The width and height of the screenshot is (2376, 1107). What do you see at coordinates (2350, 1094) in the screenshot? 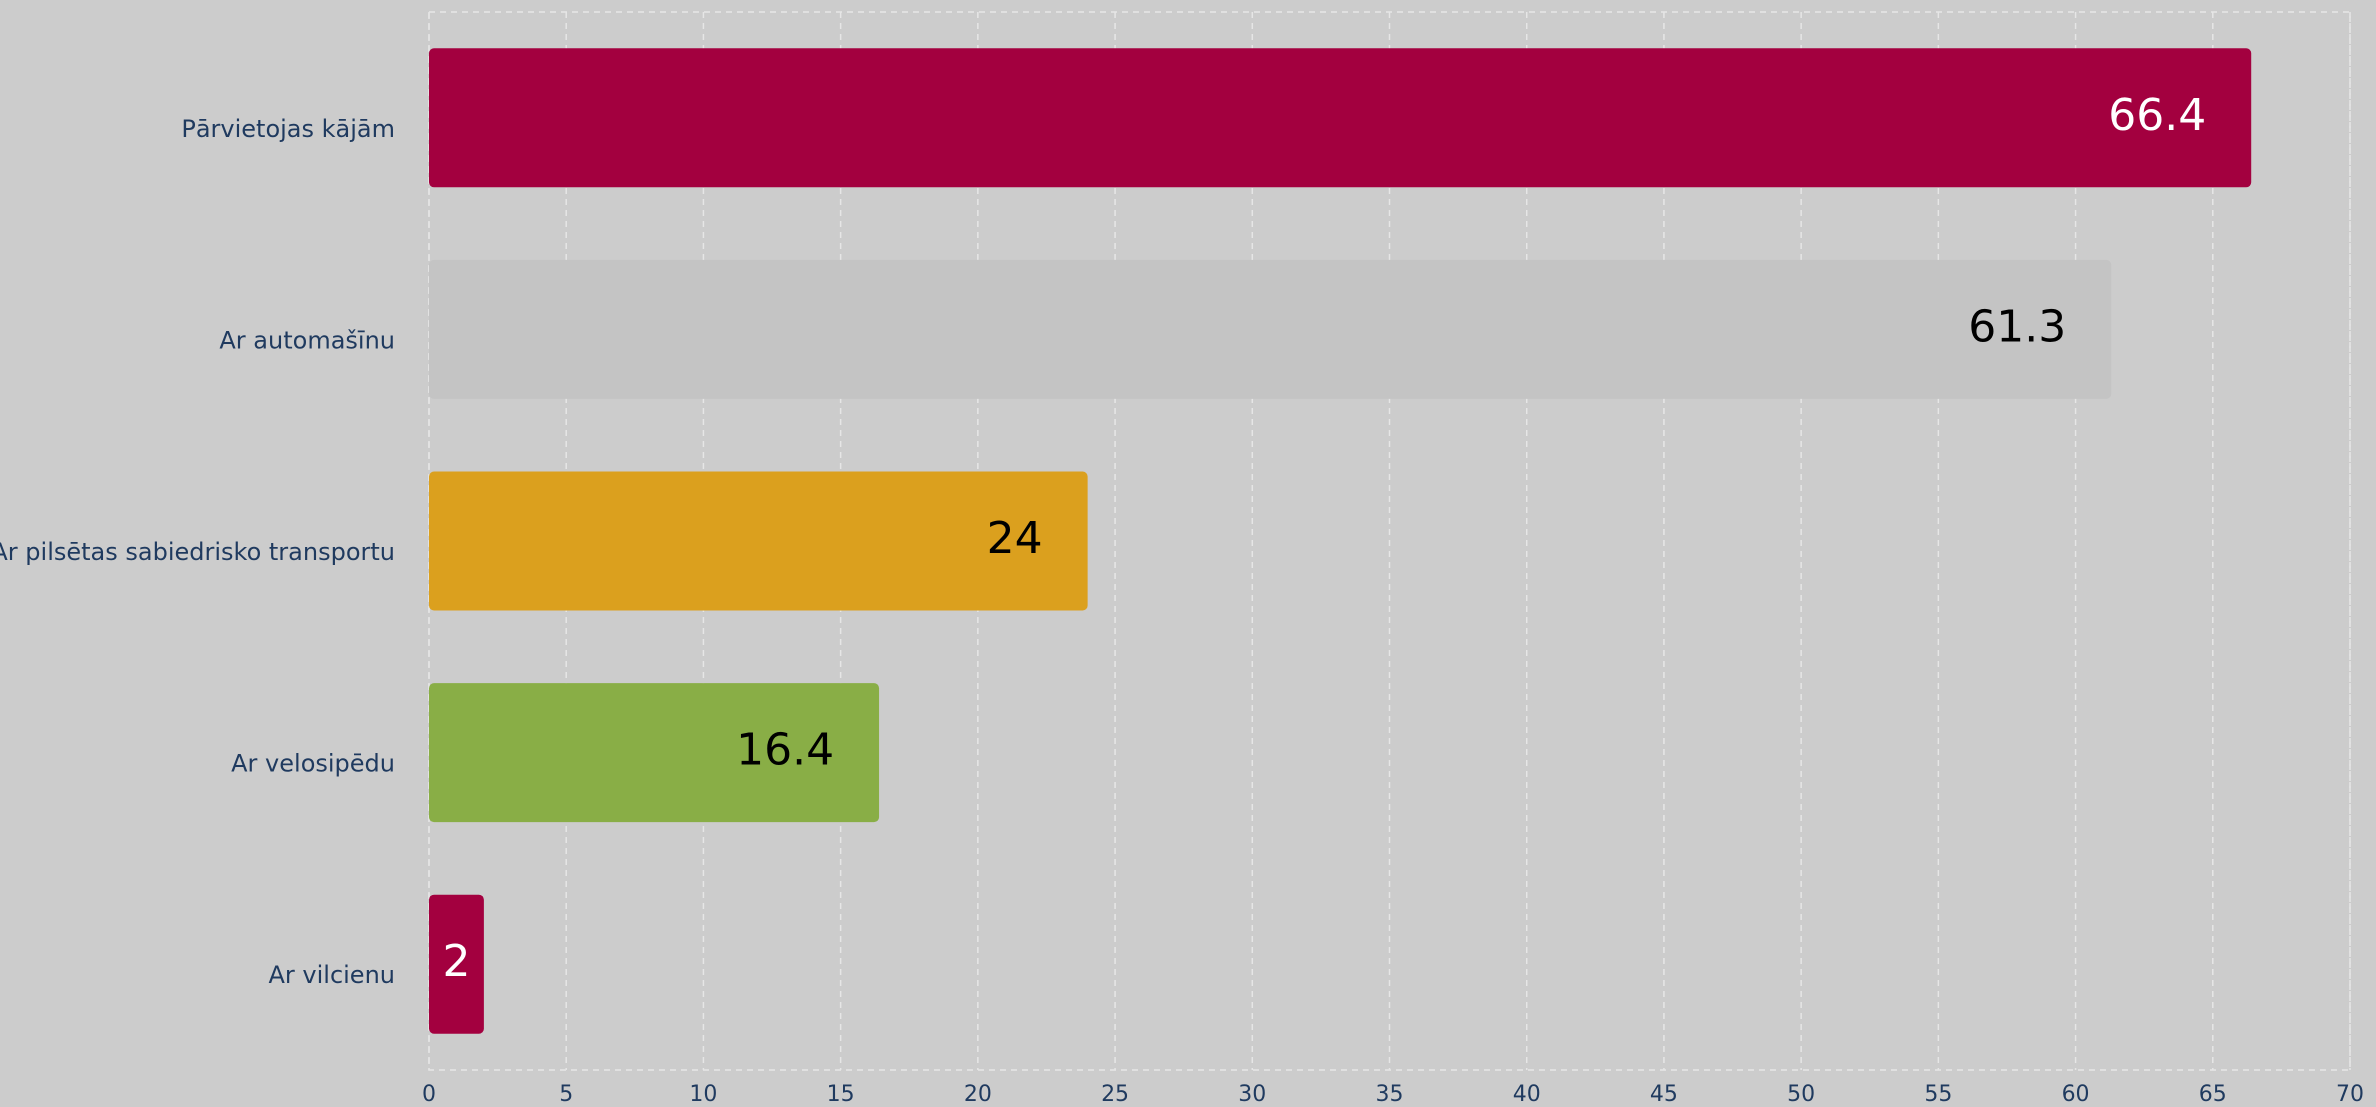
I see `x-tick-label: 70` at bounding box center [2350, 1094].